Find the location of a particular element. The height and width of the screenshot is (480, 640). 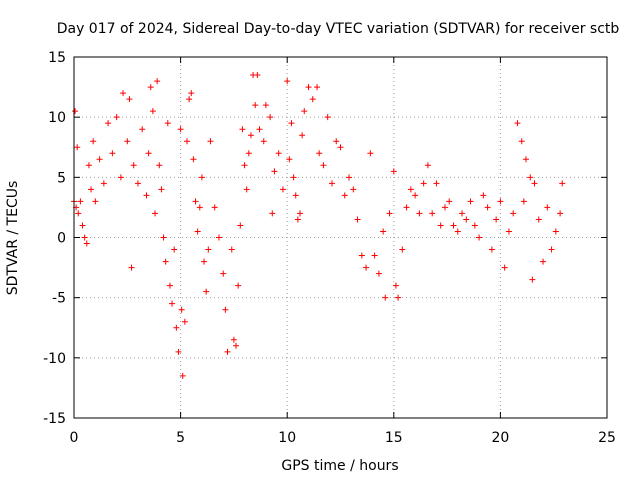

y-tick-labels: -15 -10 -5 0 5 10 15 is located at coordinates (54, 238).